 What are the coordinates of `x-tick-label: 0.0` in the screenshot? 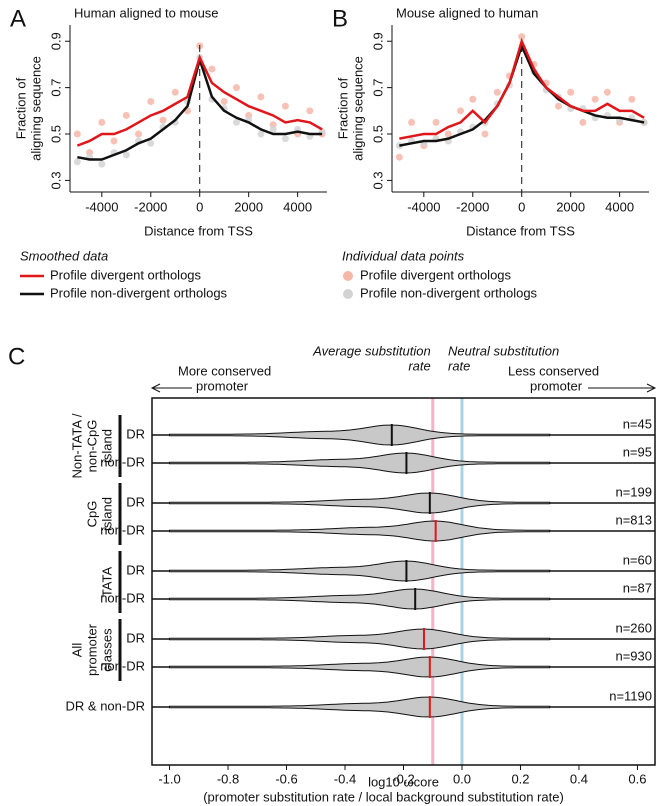 It's located at (462, 778).